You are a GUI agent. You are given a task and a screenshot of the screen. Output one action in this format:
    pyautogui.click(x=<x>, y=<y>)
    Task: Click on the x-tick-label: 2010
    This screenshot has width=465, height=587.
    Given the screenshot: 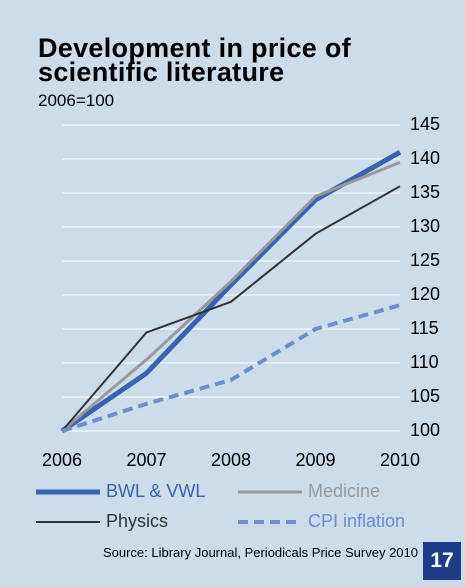 What is the action you would take?
    pyautogui.click(x=400, y=460)
    